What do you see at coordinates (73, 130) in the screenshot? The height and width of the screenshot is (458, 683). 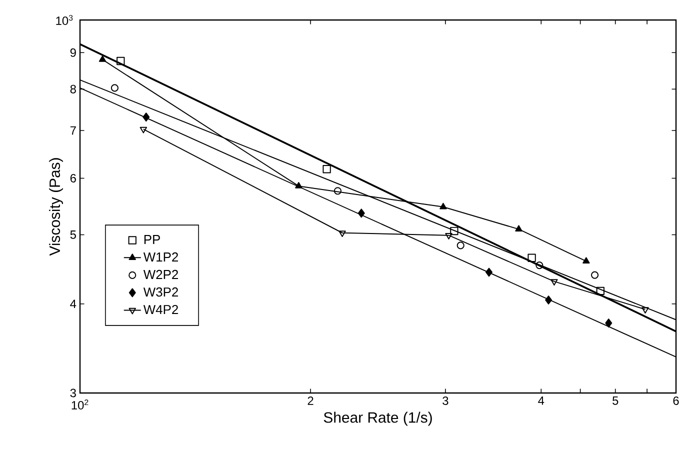 I see `y-tick-label: 7` at bounding box center [73, 130].